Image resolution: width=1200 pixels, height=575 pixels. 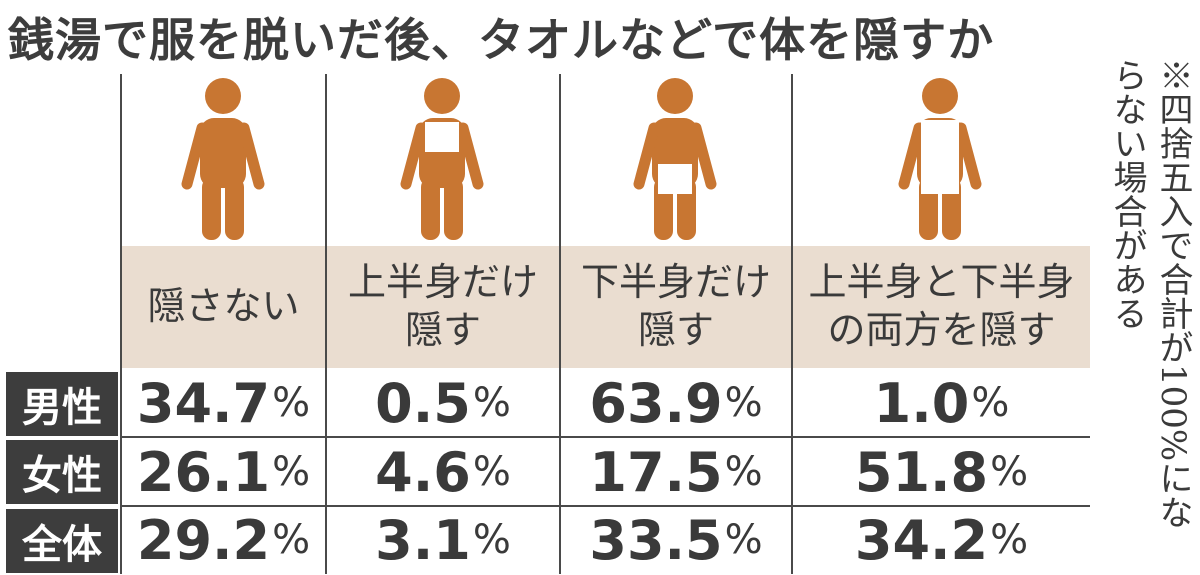 I want to click on value-cell: 34.2%, so click(x=941, y=540).